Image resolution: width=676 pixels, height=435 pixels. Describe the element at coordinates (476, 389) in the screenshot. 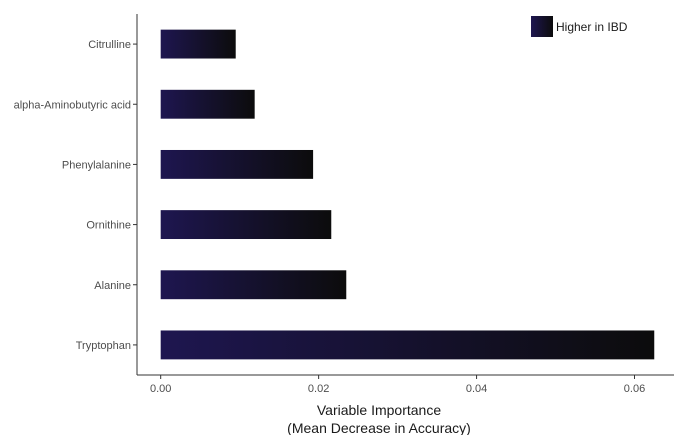

I see `x-tick-label: 0.04` at that location.